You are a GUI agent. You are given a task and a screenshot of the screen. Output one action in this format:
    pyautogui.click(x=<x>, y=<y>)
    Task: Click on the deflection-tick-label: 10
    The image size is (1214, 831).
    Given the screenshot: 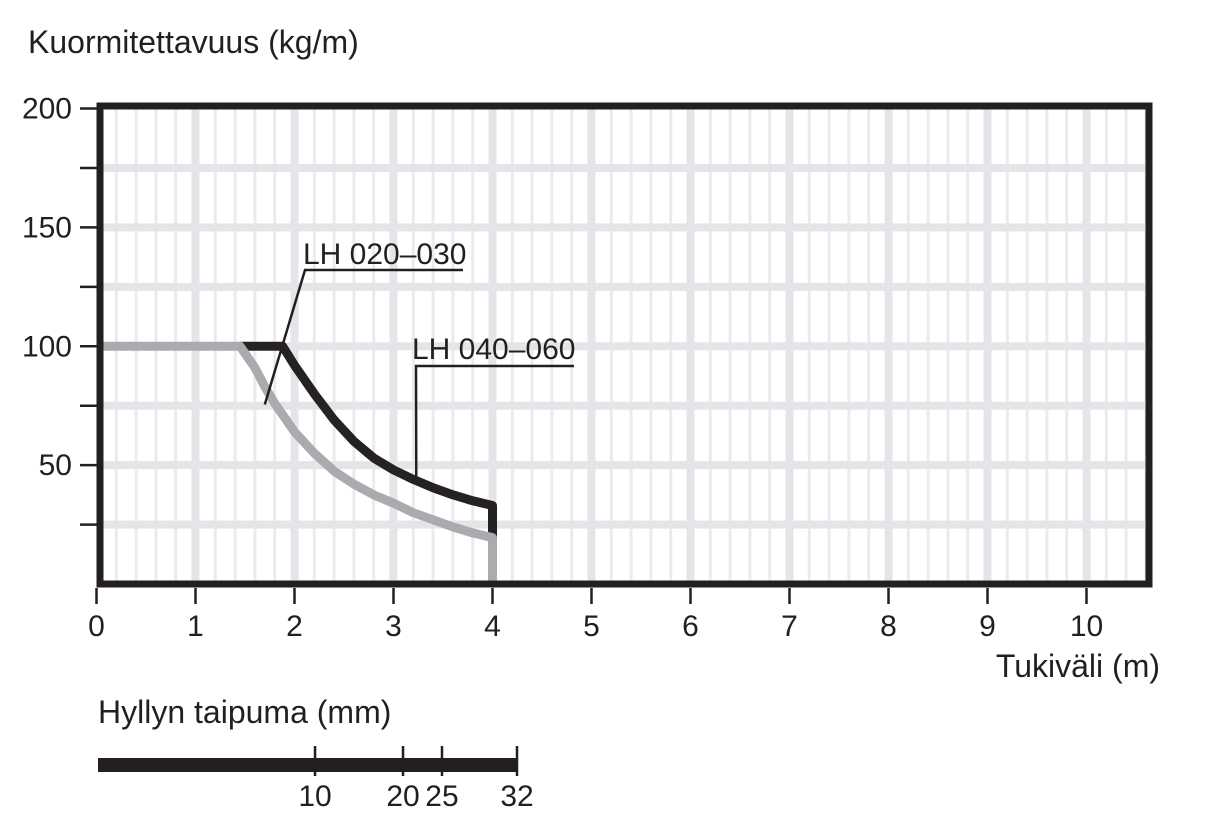 What is the action you would take?
    pyautogui.click(x=314, y=796)
    